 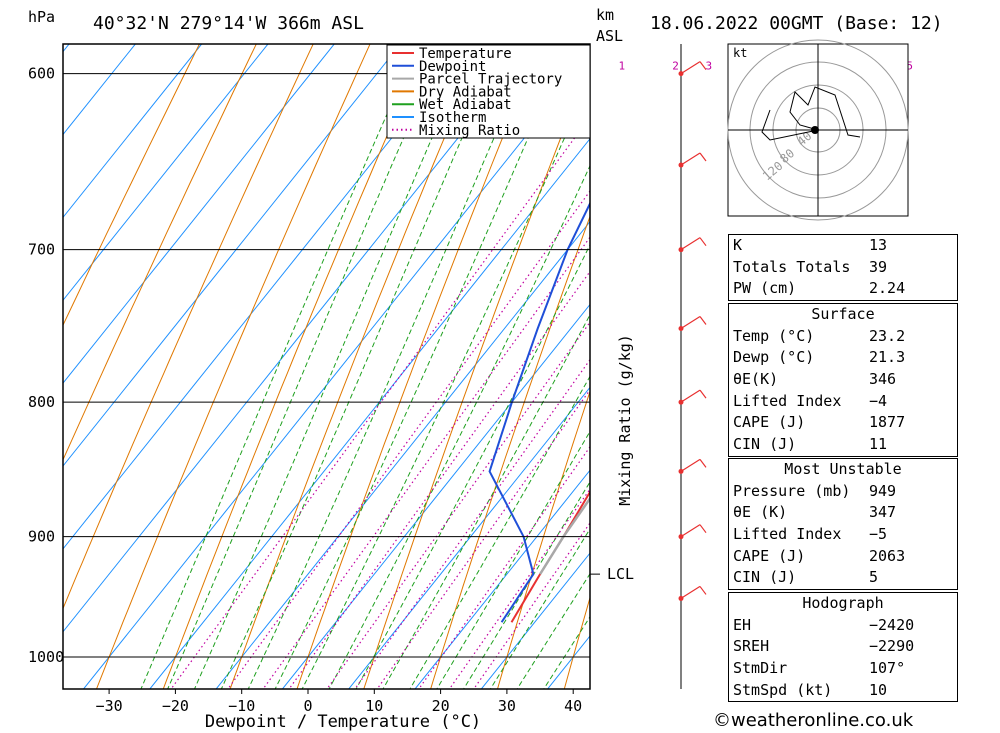 I want to click on indices-value: 2.24, so click(x=887, y=288).